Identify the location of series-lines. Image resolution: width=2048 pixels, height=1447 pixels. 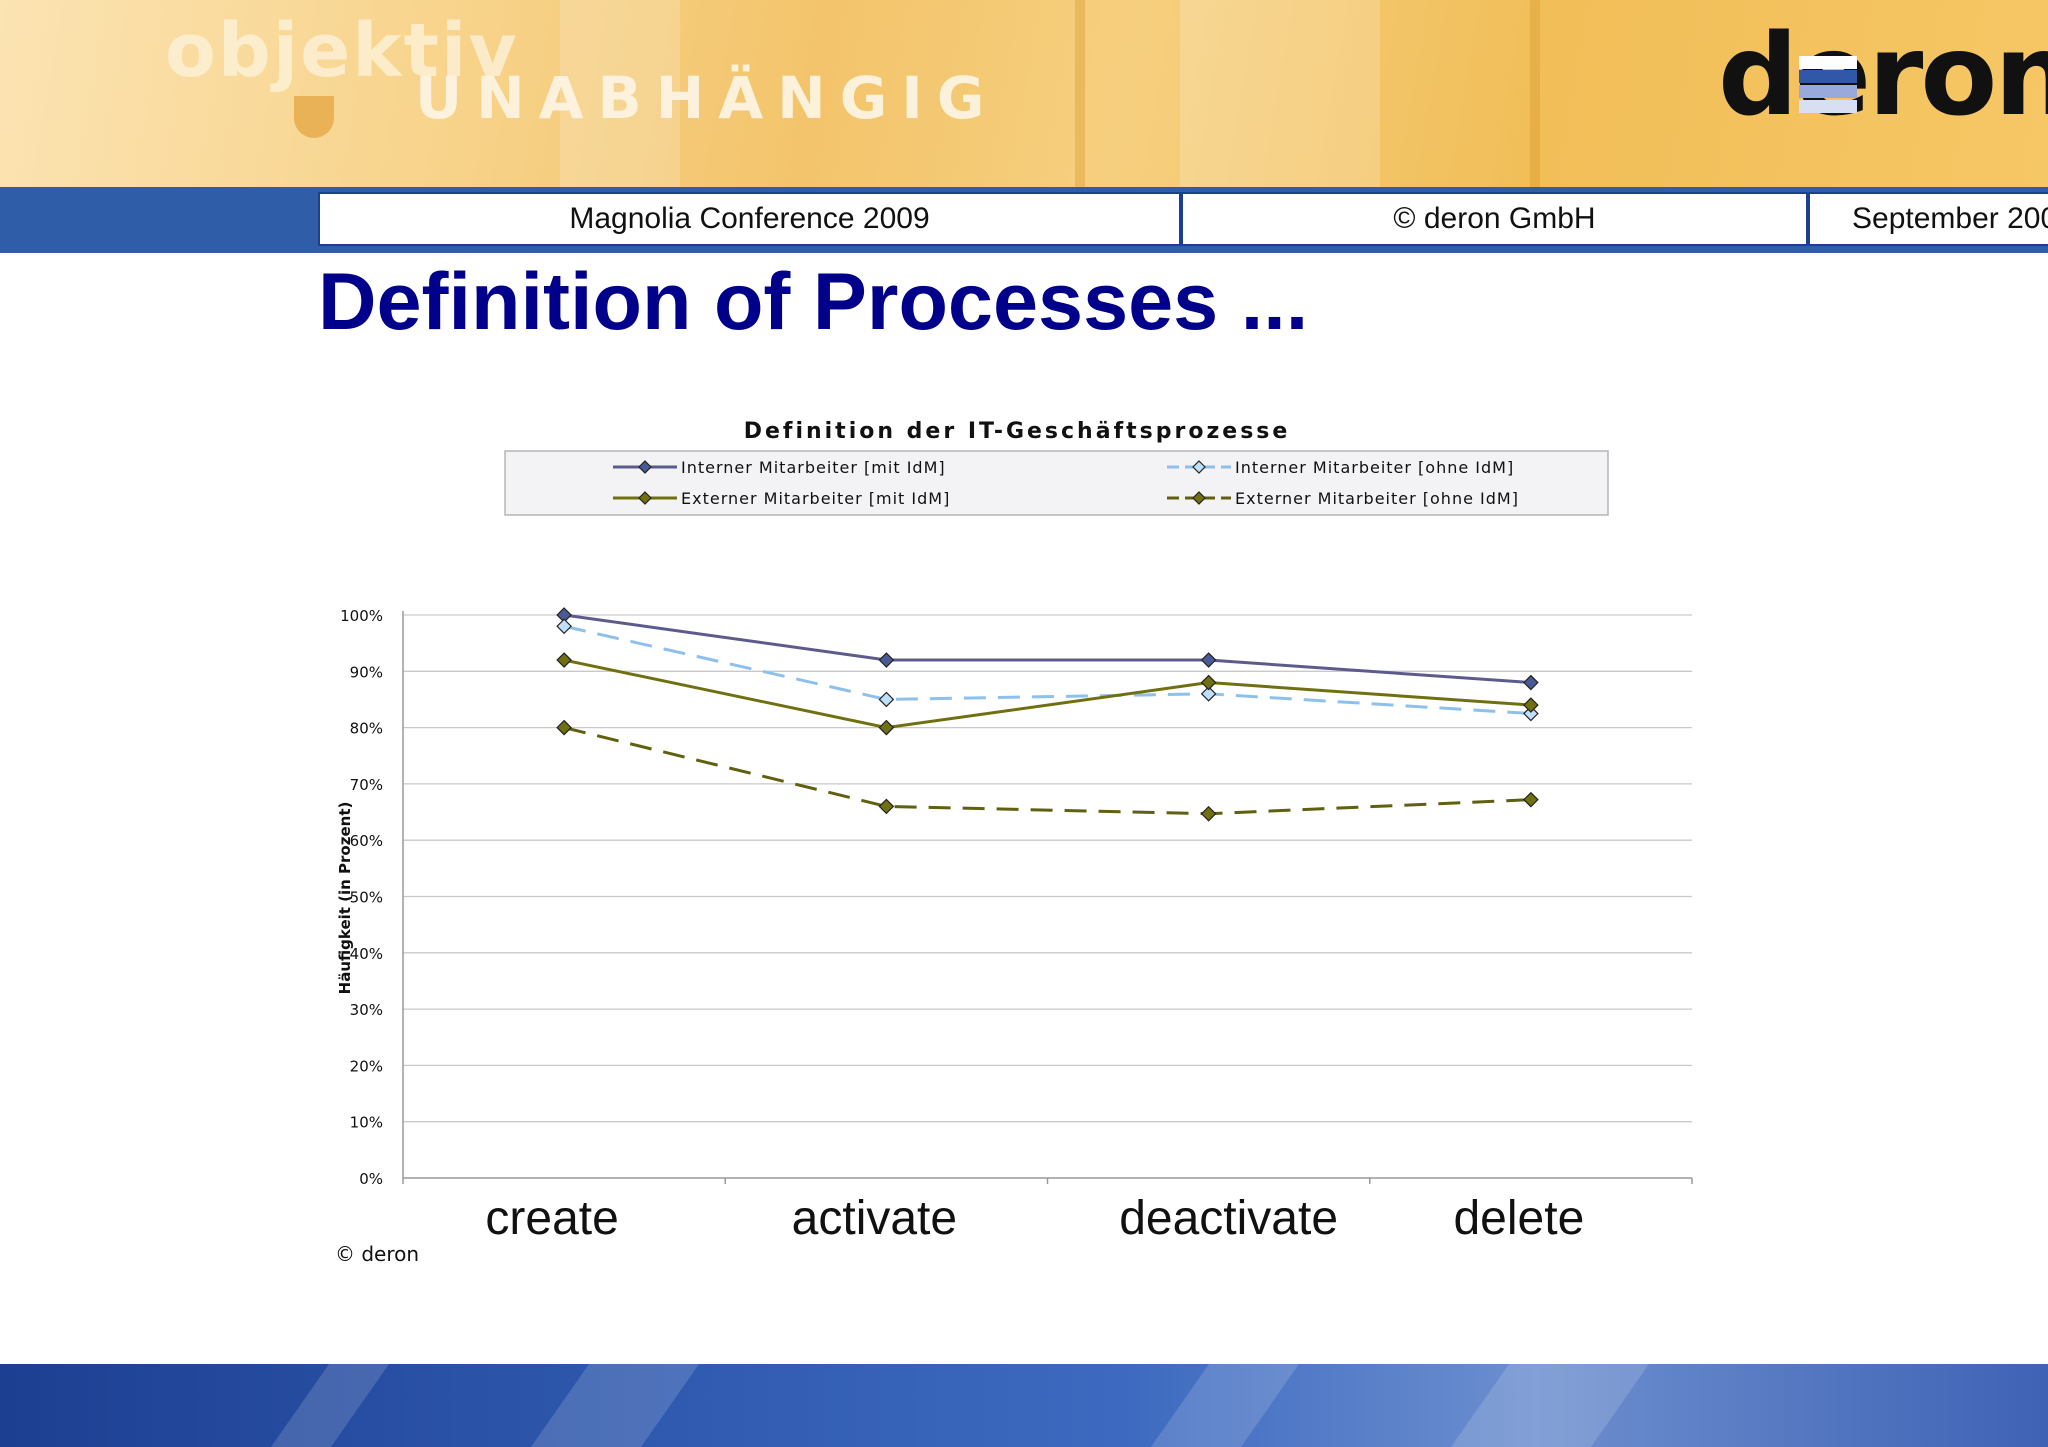
(1047, 714).